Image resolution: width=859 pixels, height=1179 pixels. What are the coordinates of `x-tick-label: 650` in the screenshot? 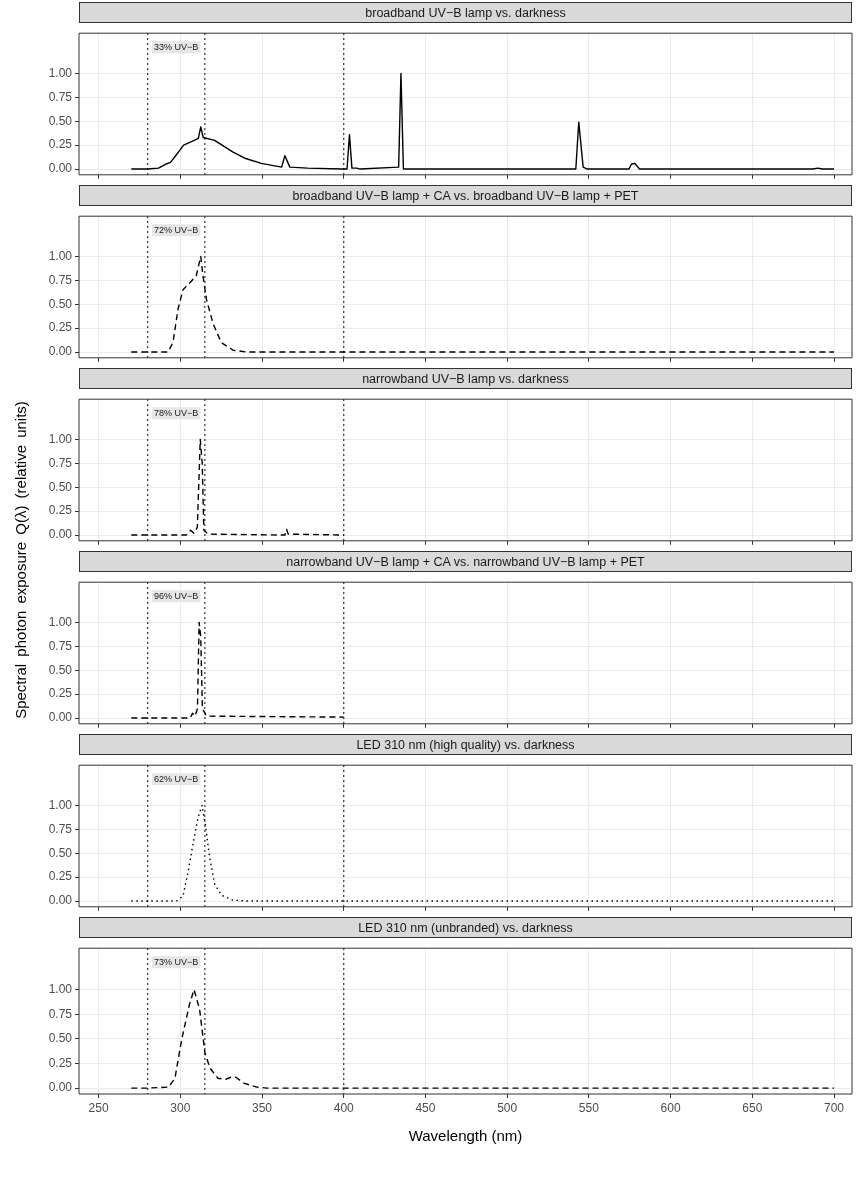 It's located at (752, 1107).